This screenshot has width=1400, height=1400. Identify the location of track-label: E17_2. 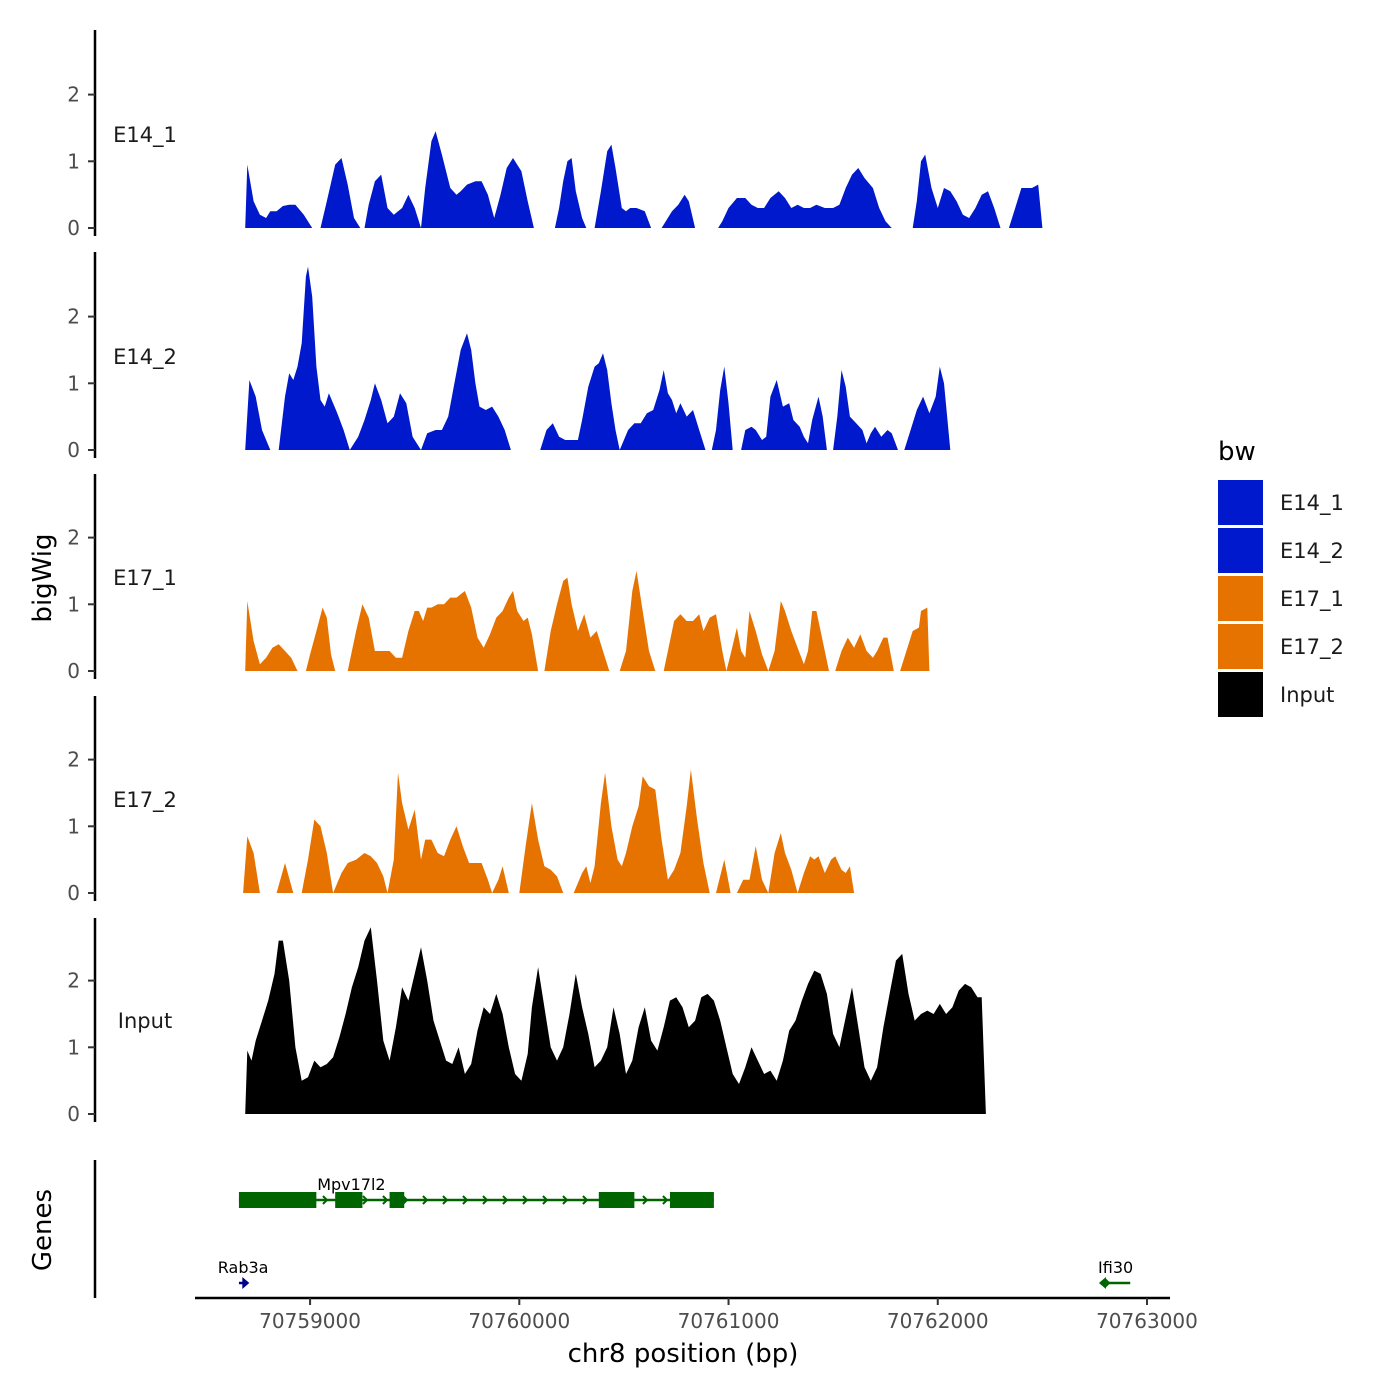
(145, 800).